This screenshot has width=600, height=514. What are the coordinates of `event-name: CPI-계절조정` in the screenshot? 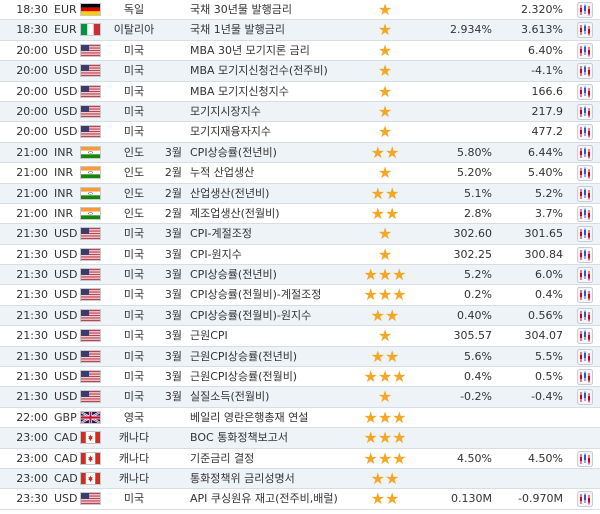 It's located at (221, 234).